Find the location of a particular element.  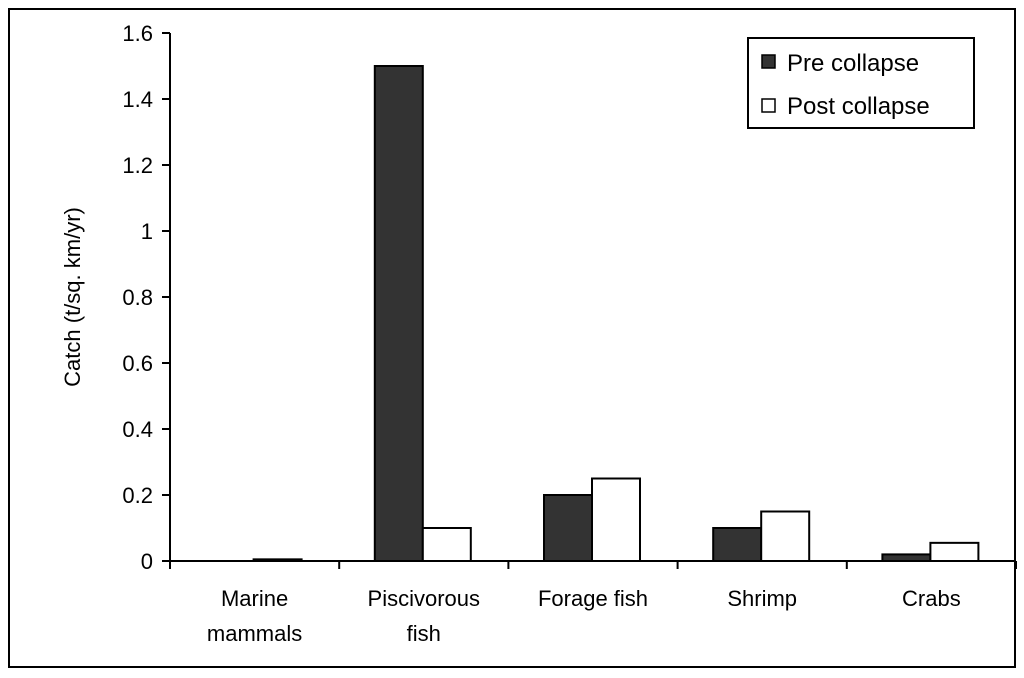

legend-box is located at coordinates (861, 83).